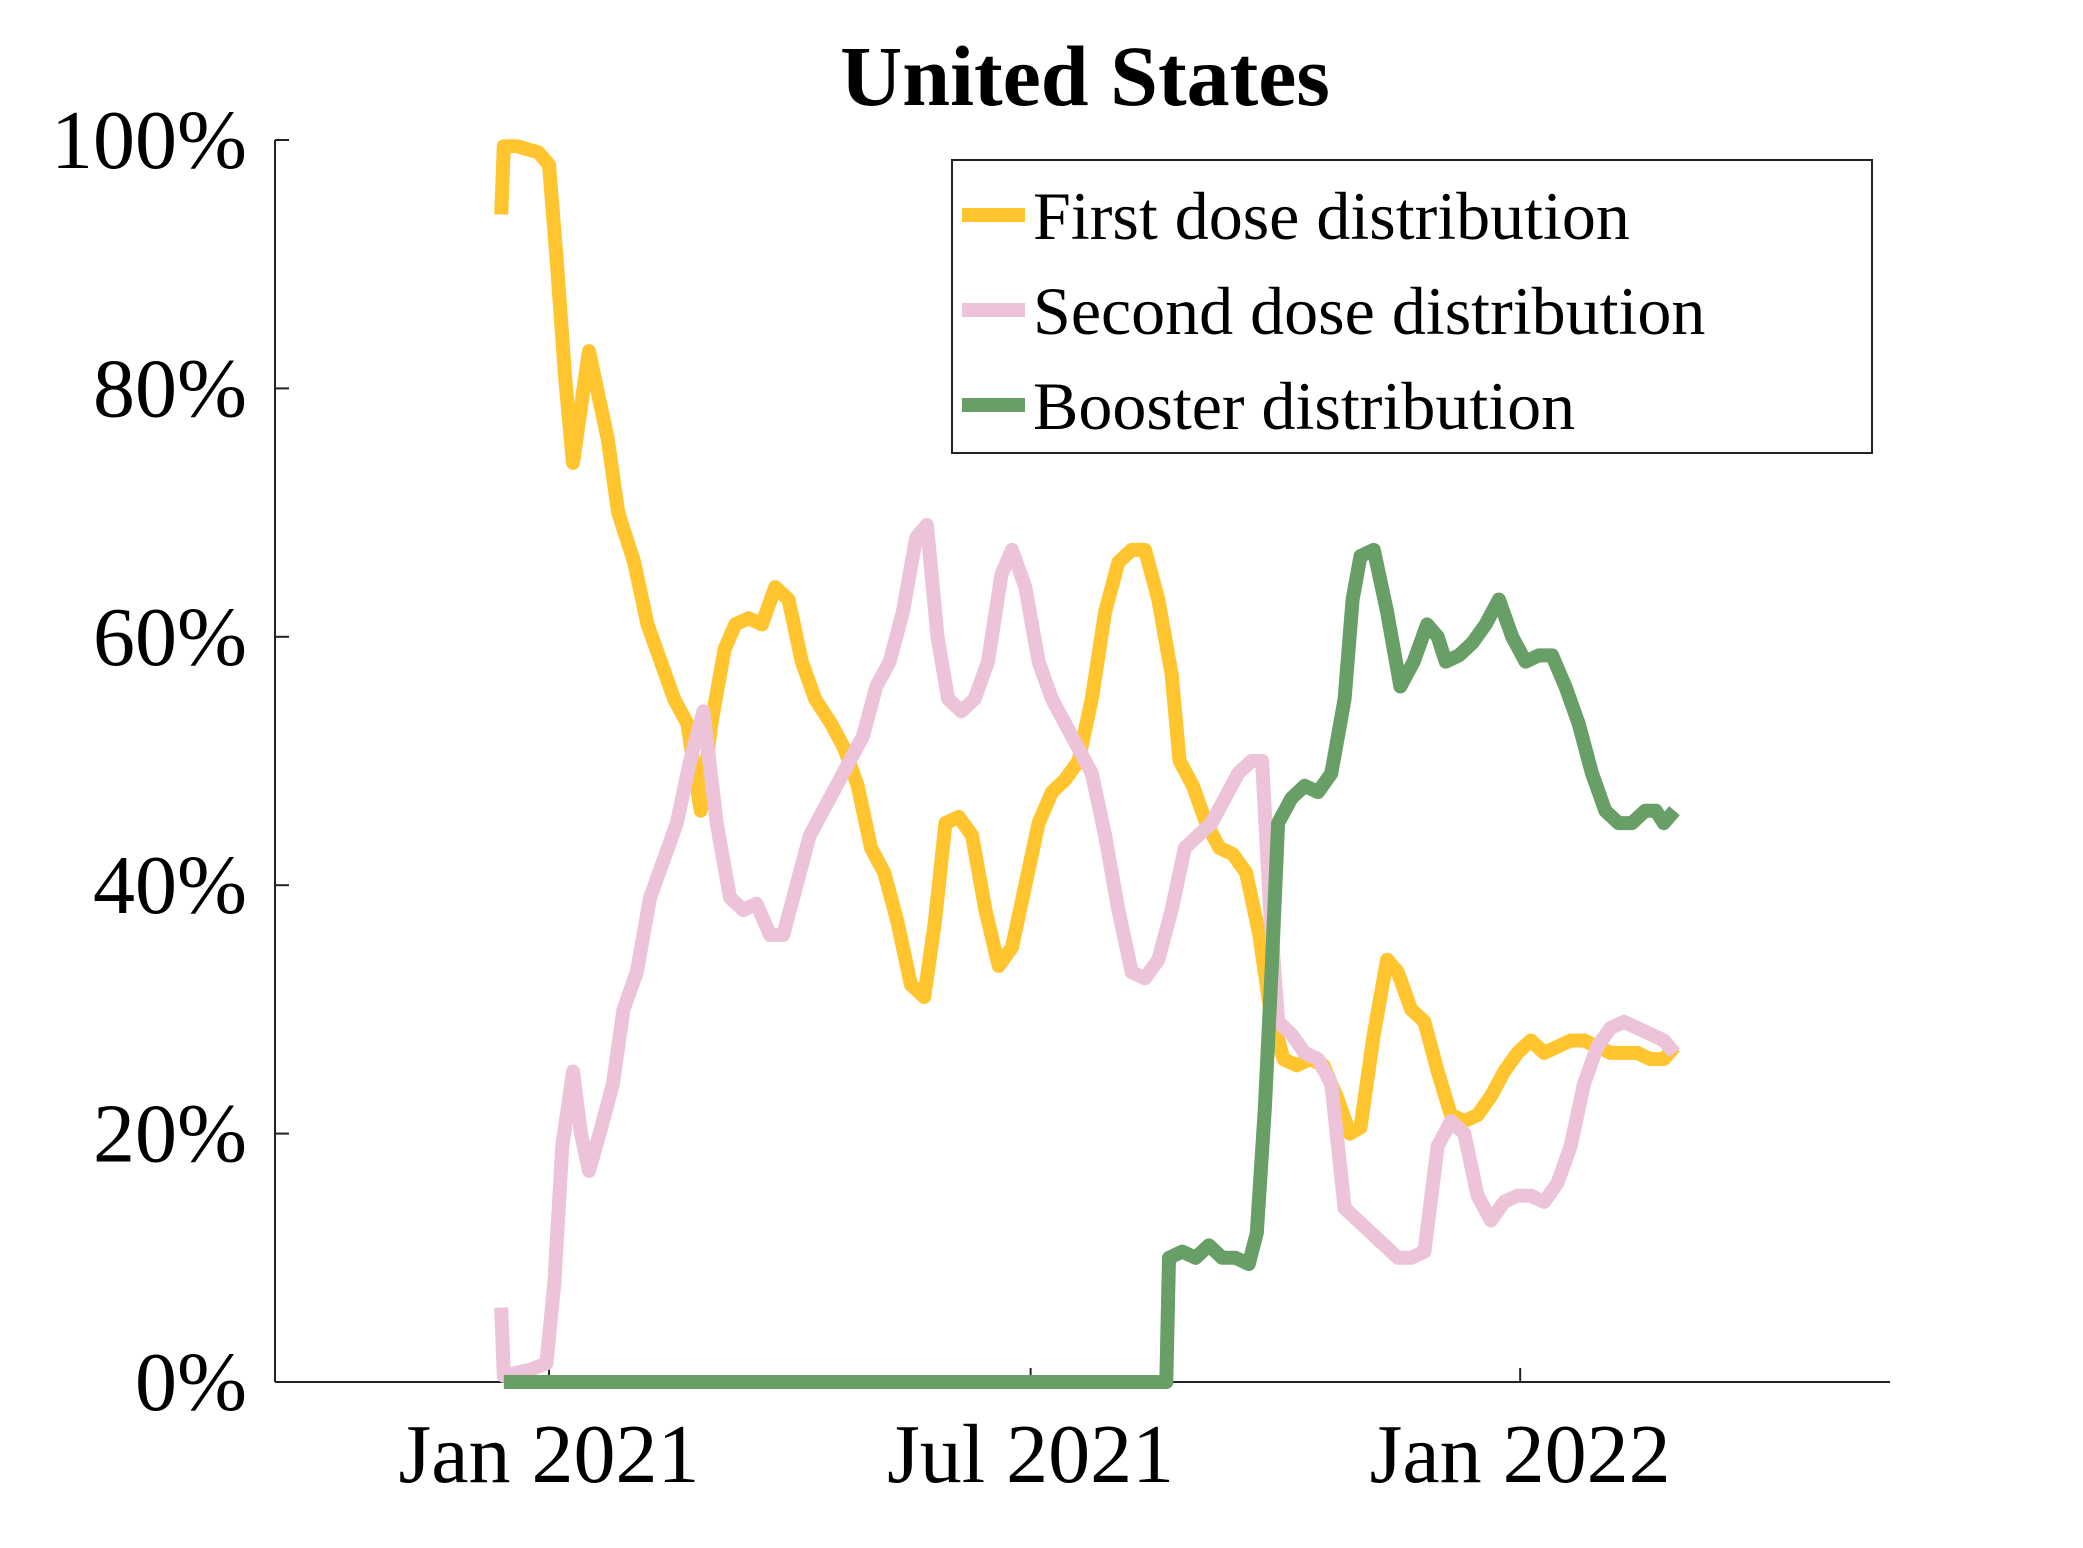 This screenshot has width=2083, height=1548. I want to click on y-tick-label: 20%, so click(170, 1134).